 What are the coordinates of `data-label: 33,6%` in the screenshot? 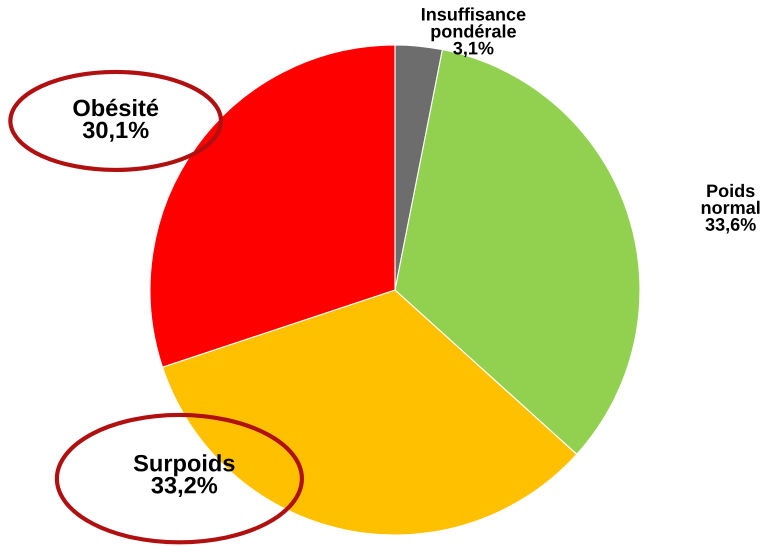 It's located at (730, 226).